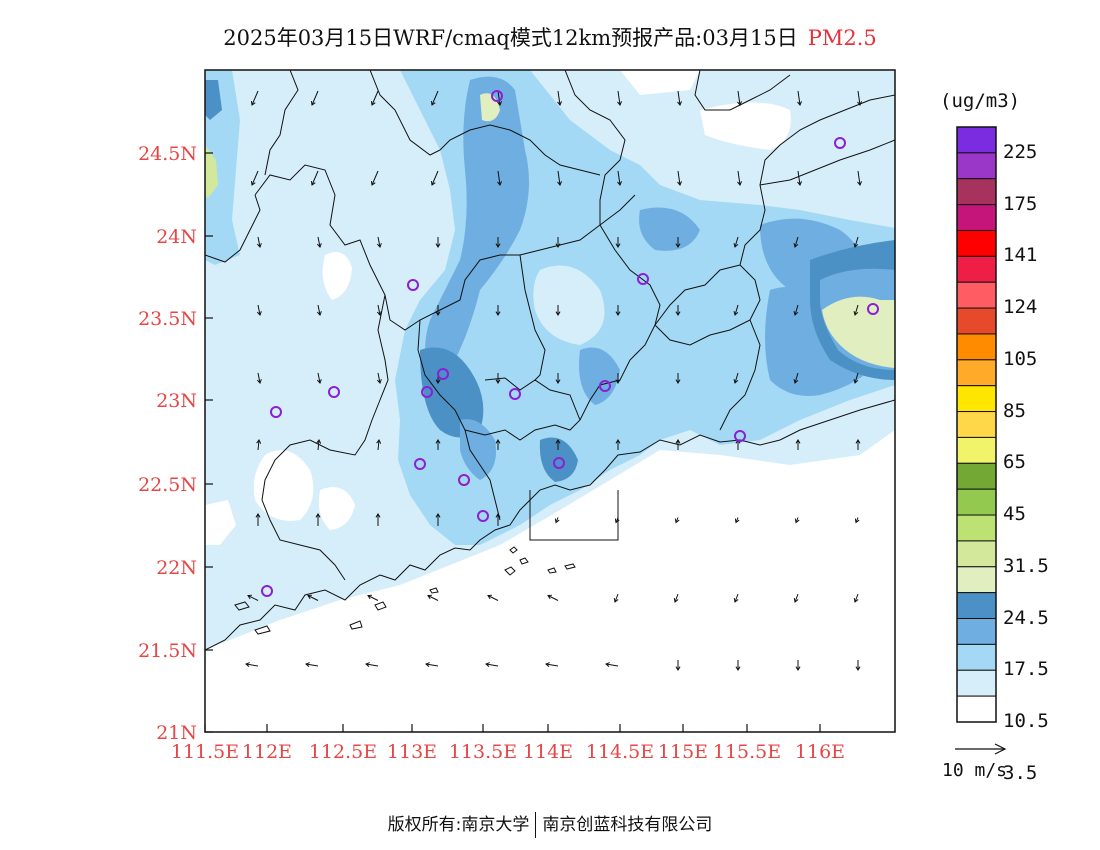 This screenshot has width=1100, height=850. I want to click on colorbar, so click(976, 424).